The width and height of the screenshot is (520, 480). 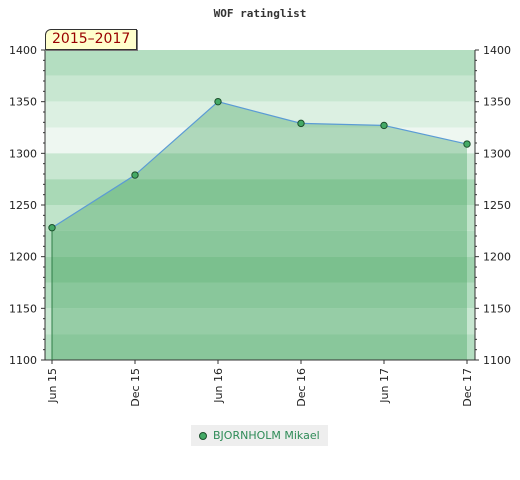 I want to click on y-tick-label-left: 1400, so click(x=23, y=50).